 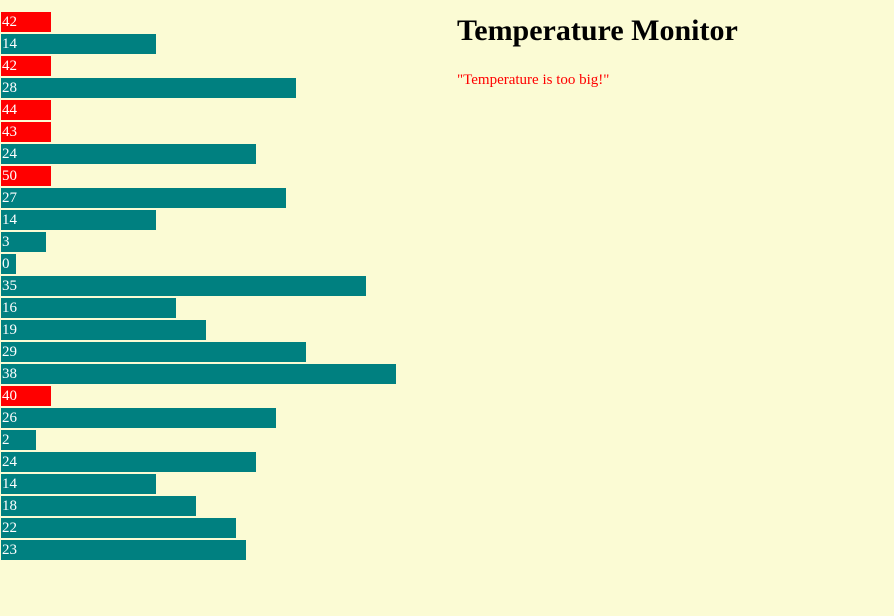 I want to click on bar-19: 2, so click(x=18, y=440).